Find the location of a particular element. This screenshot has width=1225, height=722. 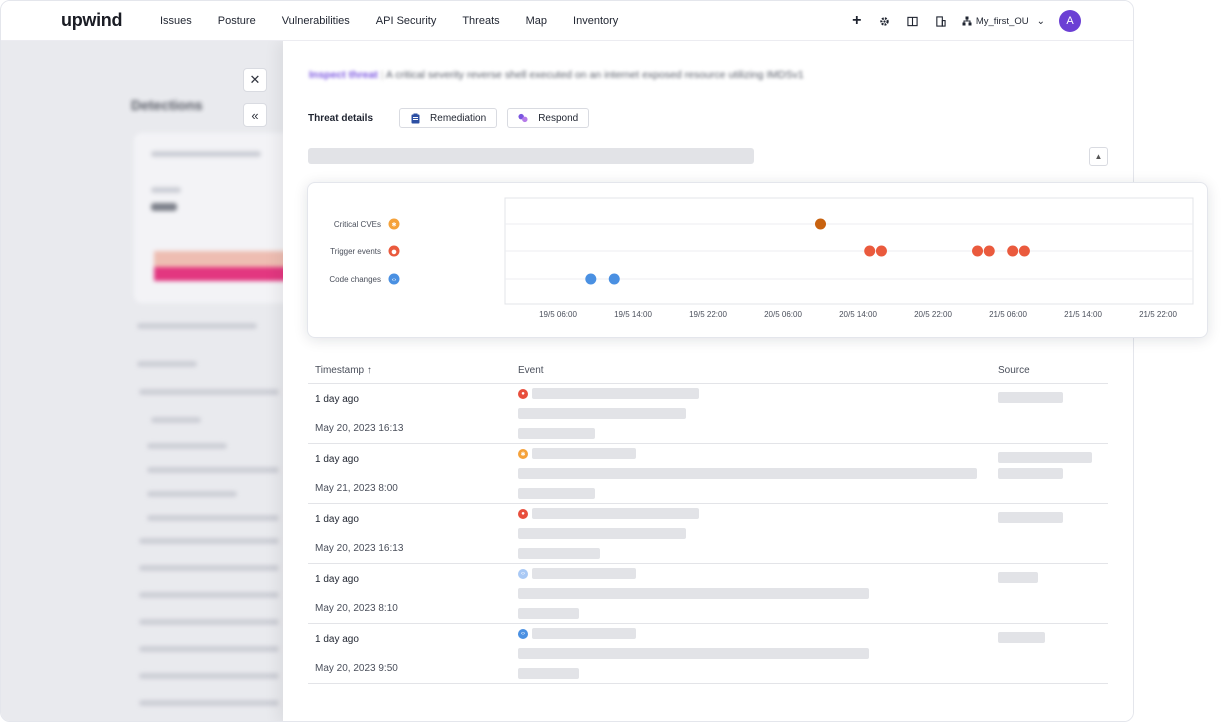

table-row: 1 day ago May 21, 2023 8:00 ✱ is located at coordinates (708, 474).